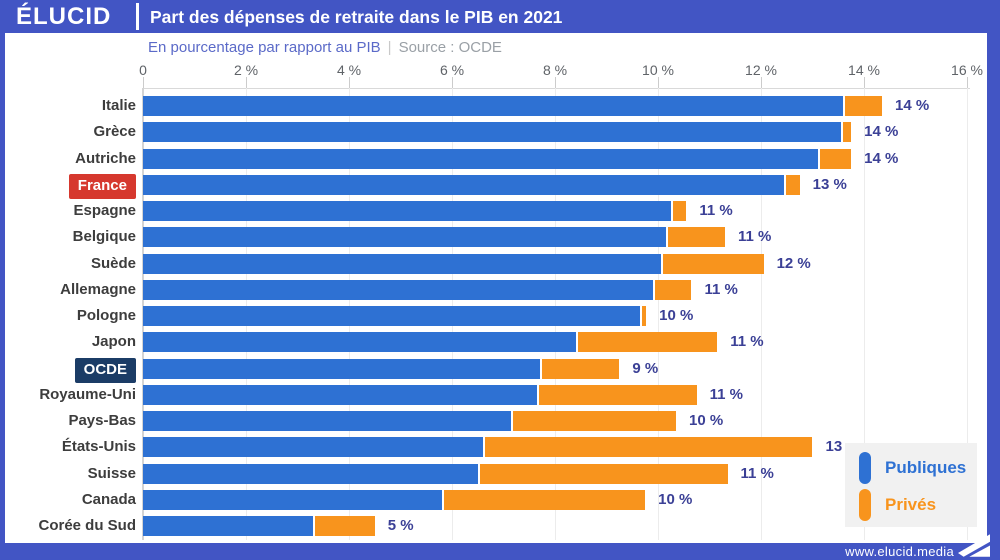 The height and width of the screenshot is (560, 1000). Describe the element at coordinates (106, 315) in the screenshot. I see `row-label: Pologne` at that location.